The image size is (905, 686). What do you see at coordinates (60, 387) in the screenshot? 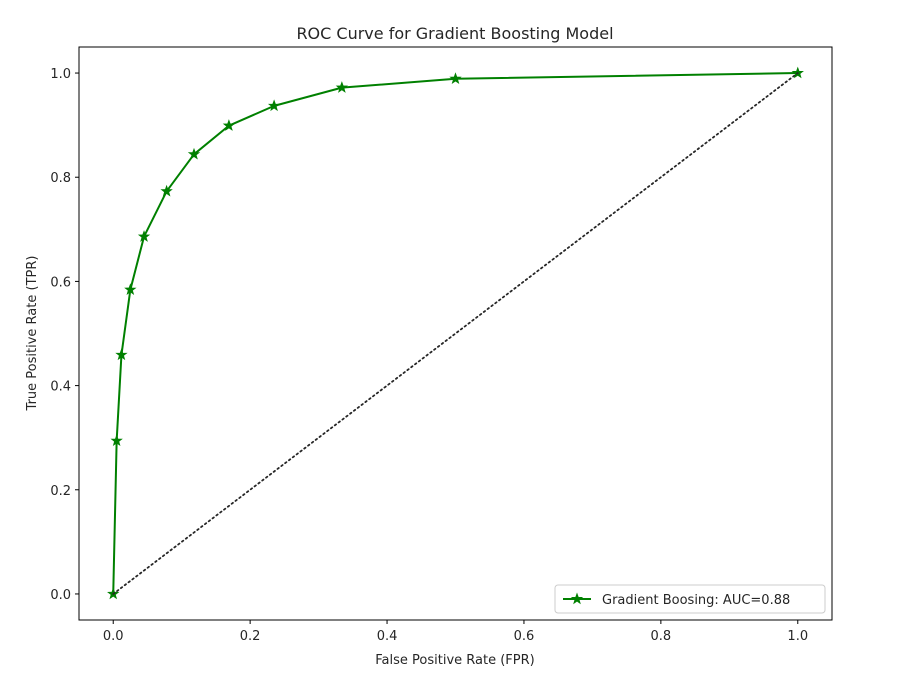
I see `y-tick-label: 0.4` at bounding box center [60, 387].